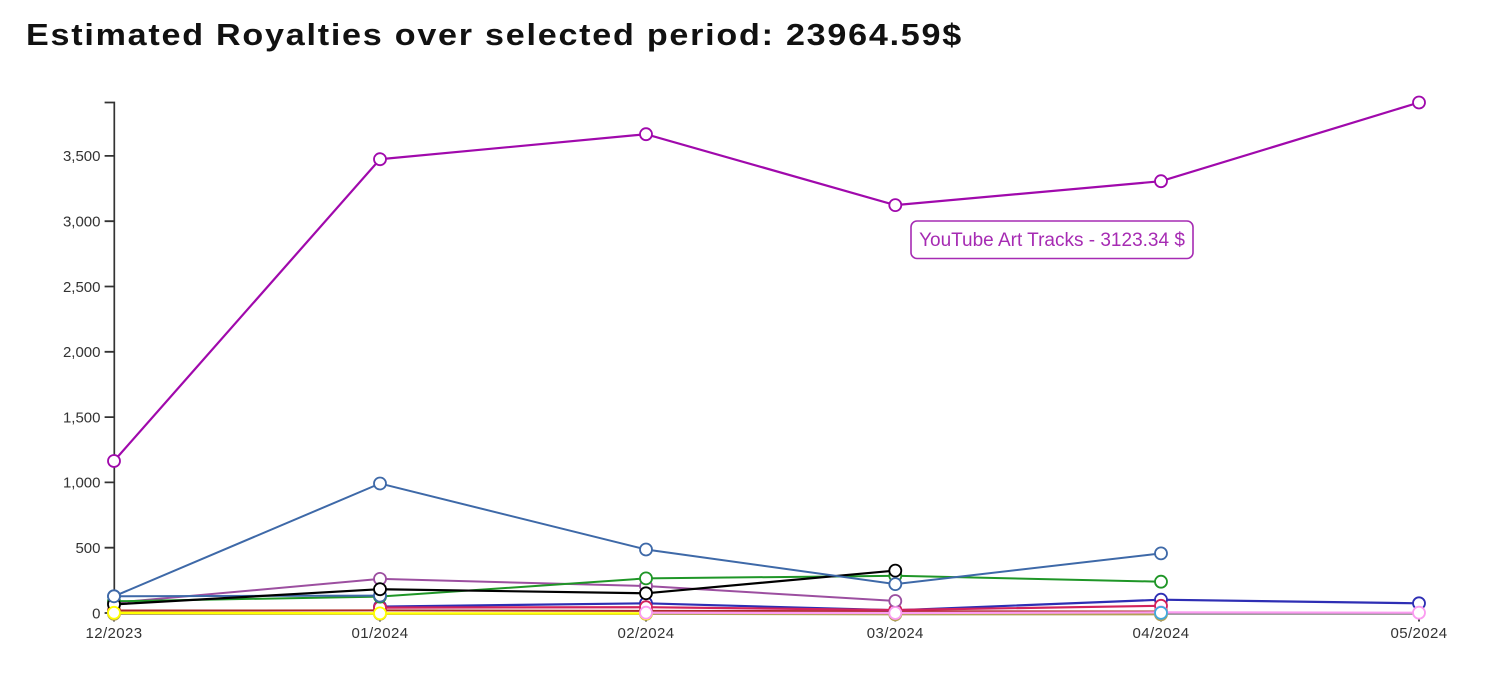  What do you see at coordinates (82, 352) in the screenshot?
I see `svg-text: 2,000` at bounding box center [82, 352].